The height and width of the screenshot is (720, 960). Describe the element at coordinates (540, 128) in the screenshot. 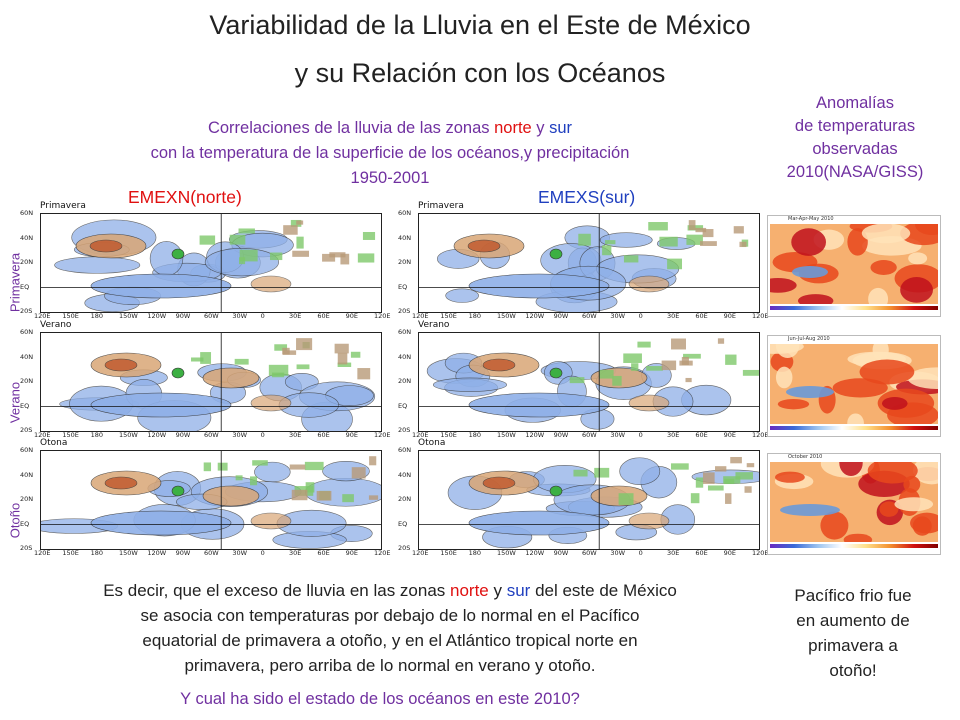

I see `corr-text-y: y` at that location.